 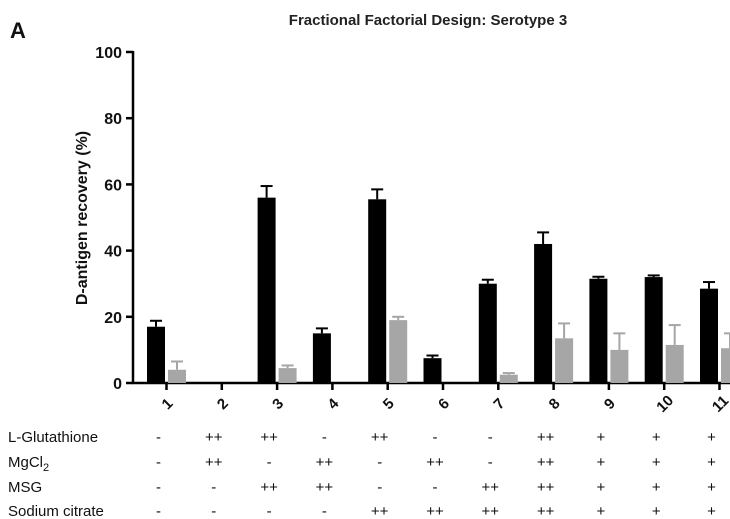 What do you see at coordinates (278, 404) in the screenshot?
I see `x-tick-label: 3` at bounding box center [278, 404].